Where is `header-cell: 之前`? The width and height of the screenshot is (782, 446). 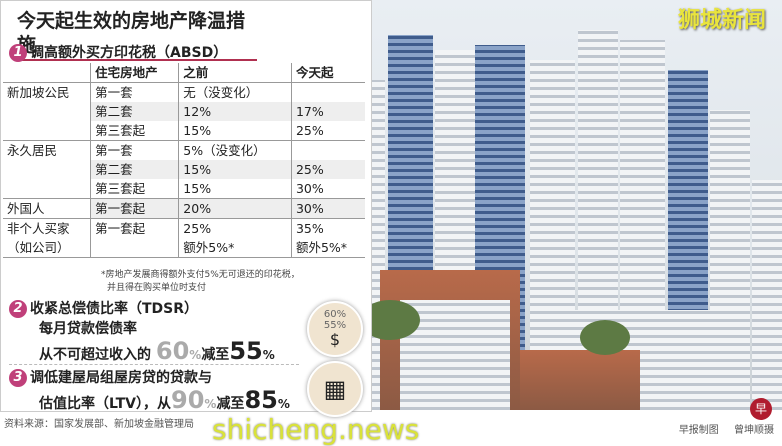
header-cell: 之前 is located at coordinates (235, 73).